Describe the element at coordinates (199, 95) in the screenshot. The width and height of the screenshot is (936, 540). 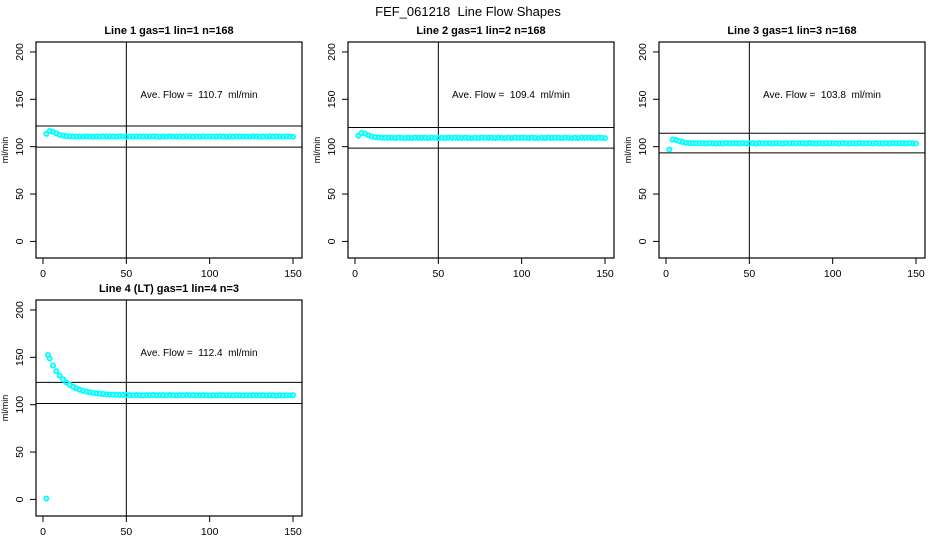
I see `ave-flow-annotation-line-1: Ave. Flow = 110.7 ml/min` at that location.